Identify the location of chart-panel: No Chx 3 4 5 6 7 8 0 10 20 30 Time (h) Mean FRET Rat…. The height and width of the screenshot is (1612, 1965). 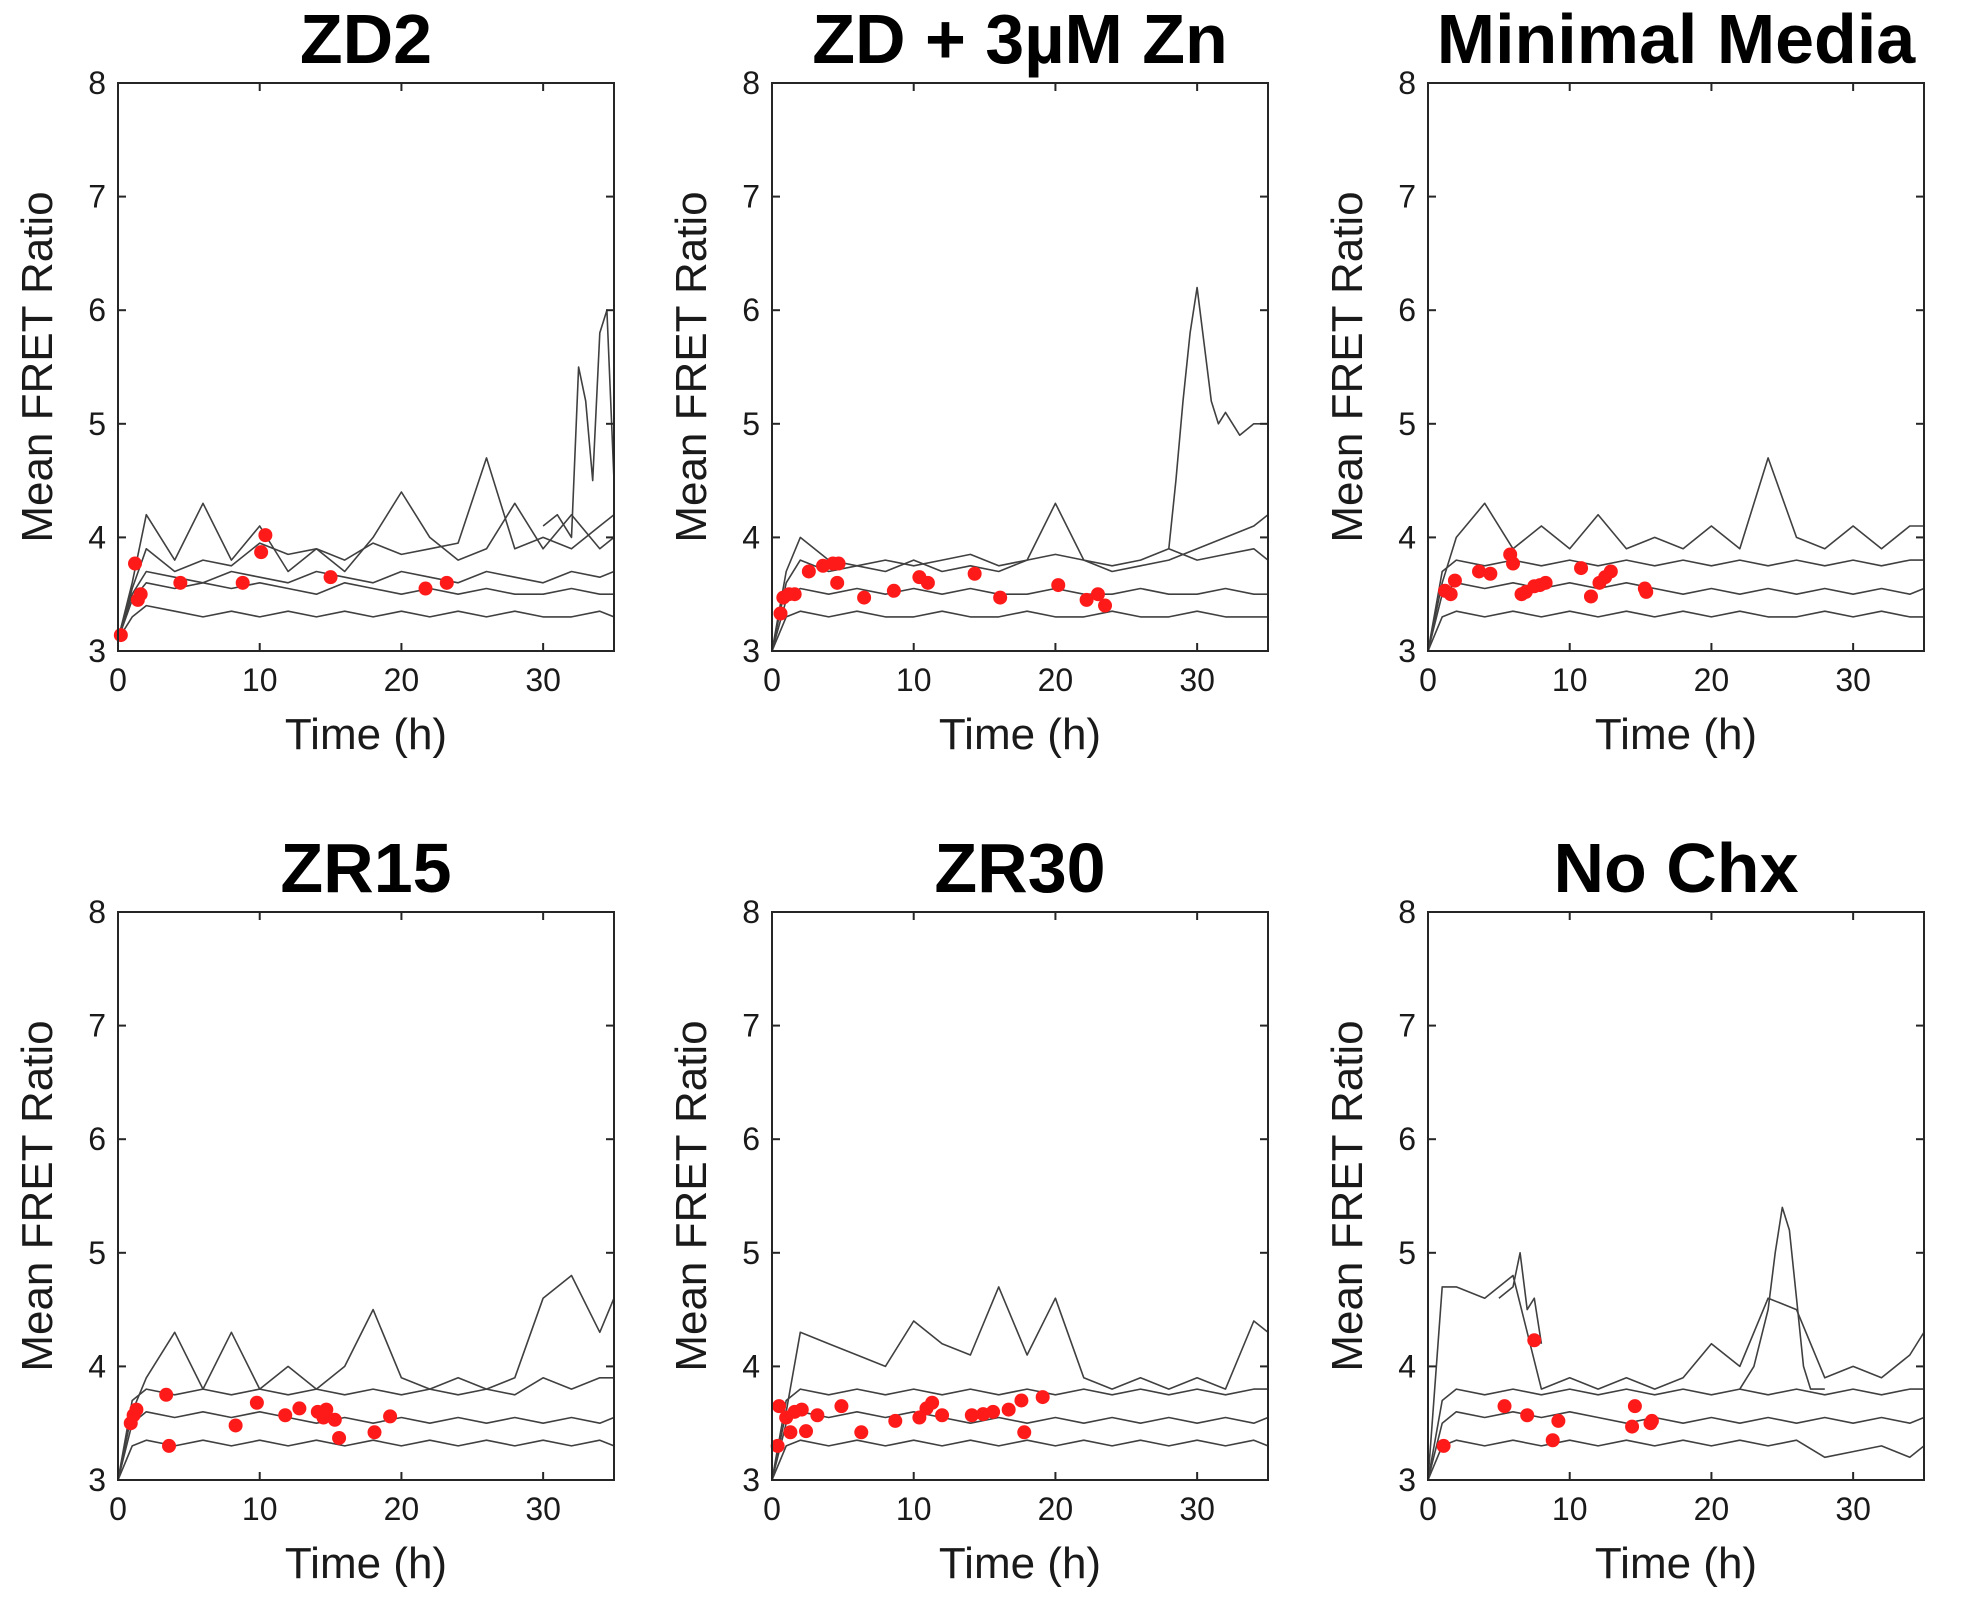
(1624, 1208).